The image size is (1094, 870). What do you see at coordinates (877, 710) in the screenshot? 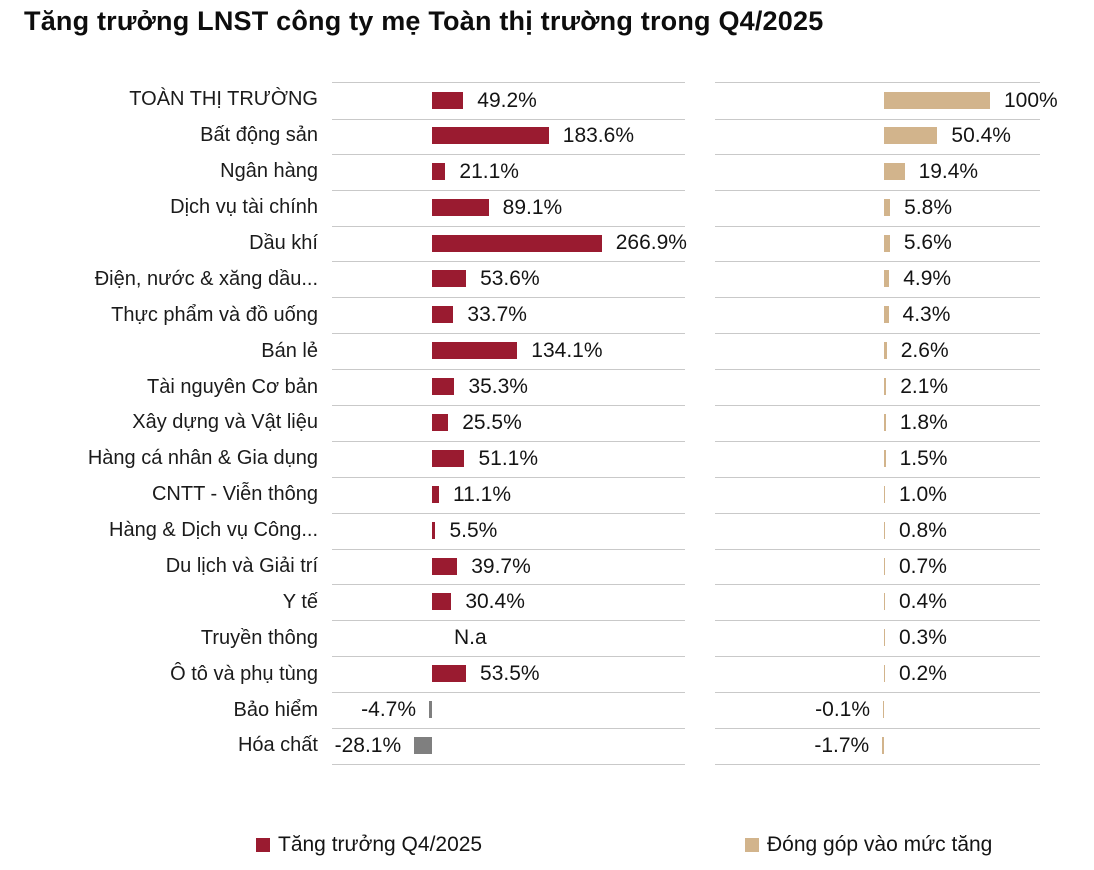
I see `contribution-panel: -0.1%` at bounding box center [877, 710].